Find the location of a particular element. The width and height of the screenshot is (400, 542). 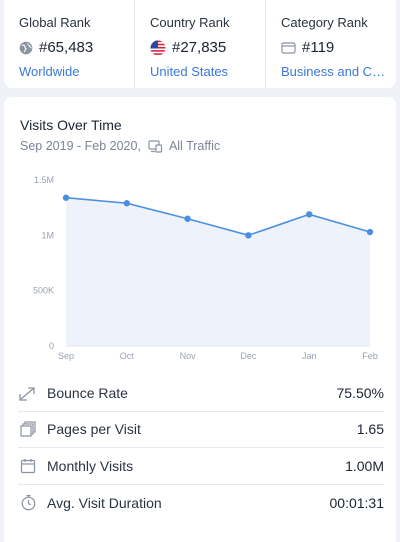

category-rank-row: #119 is located at coordinates (338, 47).